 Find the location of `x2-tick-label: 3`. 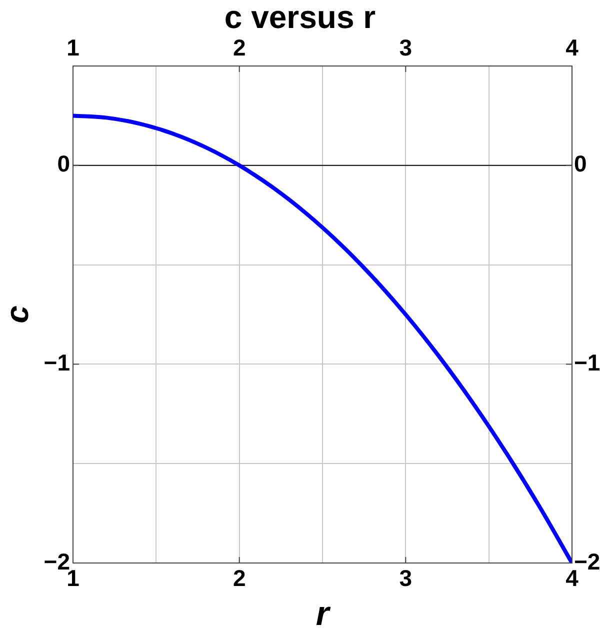

x2-tick-label: 3 is located at coordinates (405, 47).